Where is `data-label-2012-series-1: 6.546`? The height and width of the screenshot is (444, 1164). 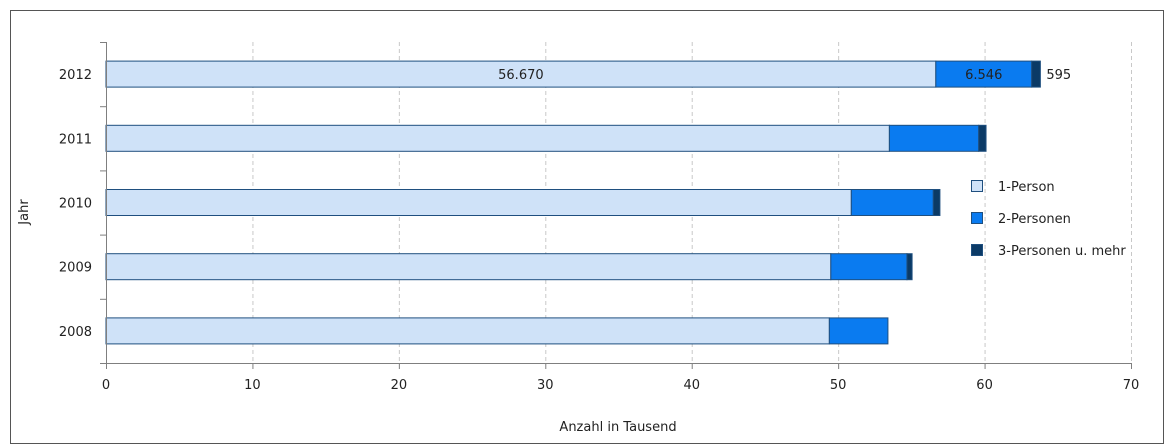
data-label-2012-series-1: 6.546 is located at coordinates (983, 75).